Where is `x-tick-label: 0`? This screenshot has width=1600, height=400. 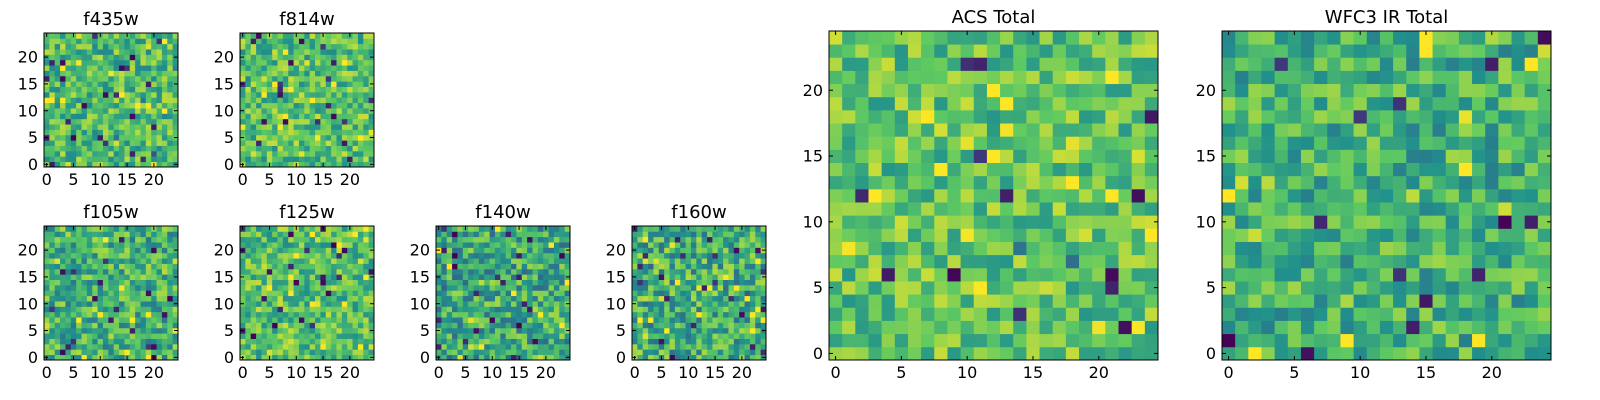 x-tick-label: 0 is located at coordinates (47, 372).